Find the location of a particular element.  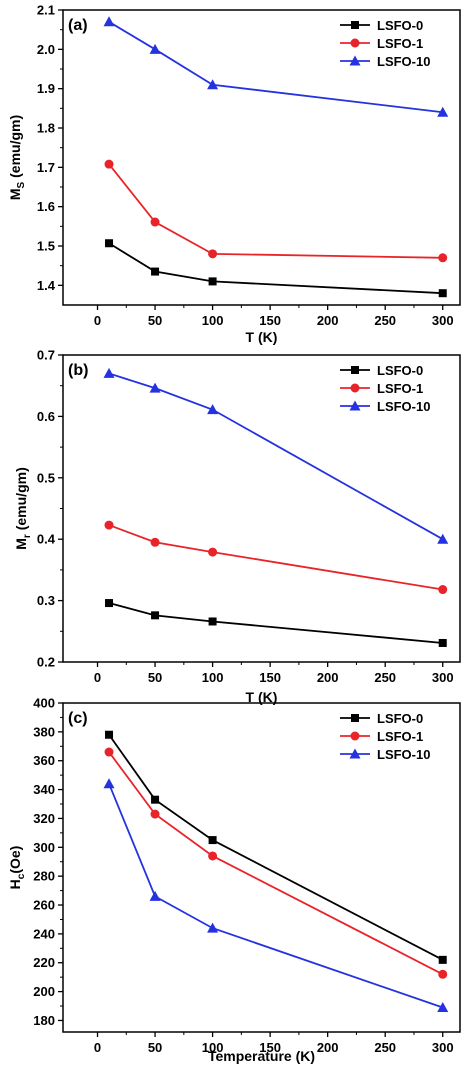

y-tick-label: 380 is located at coordinates (44, 731).